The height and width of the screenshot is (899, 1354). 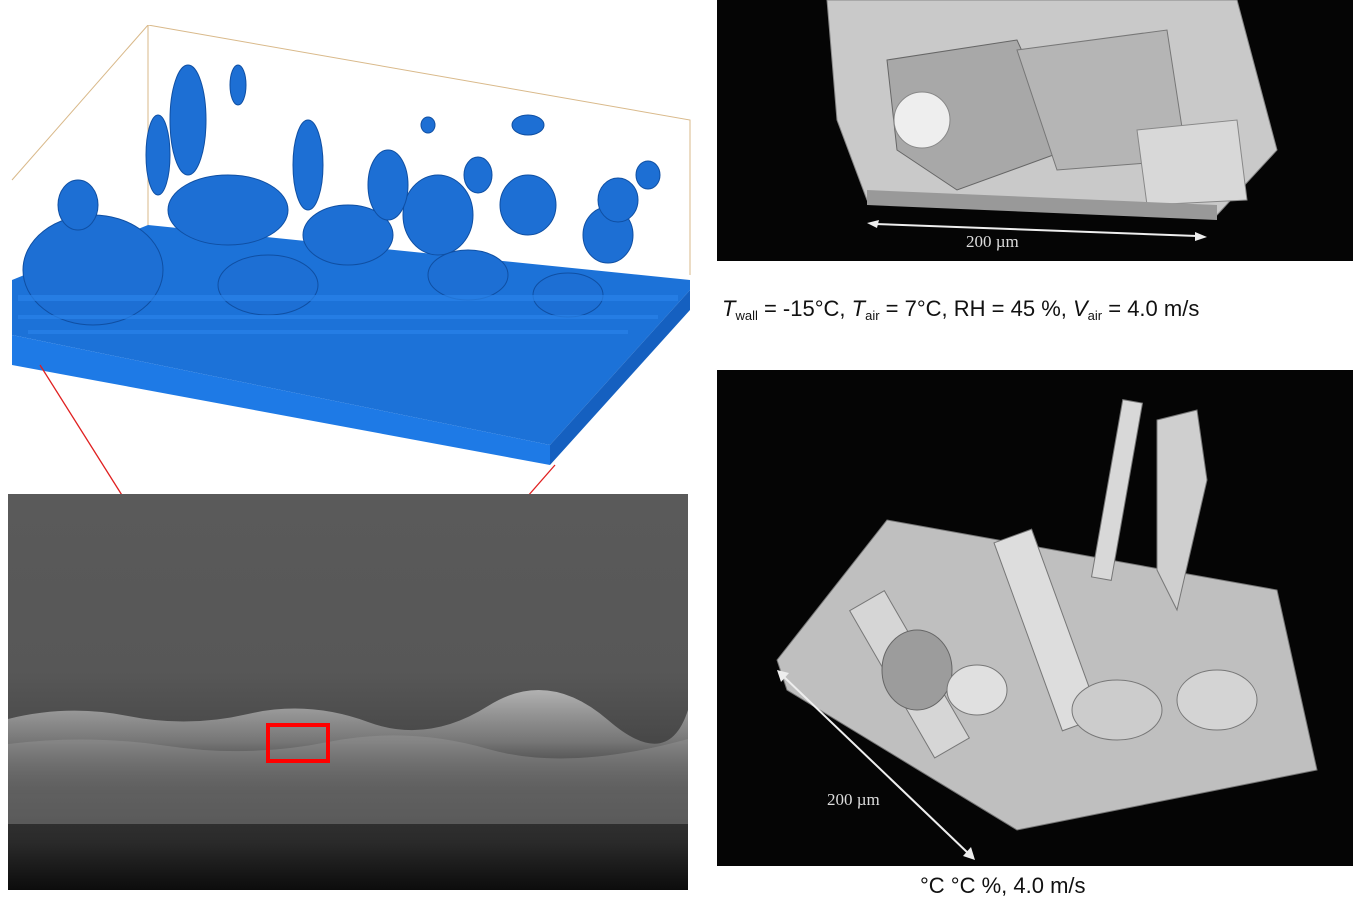 What do you see at coordinates (341, 195) in the screenshot?
I see `frost-crystals` at bounding box center [341, 195].